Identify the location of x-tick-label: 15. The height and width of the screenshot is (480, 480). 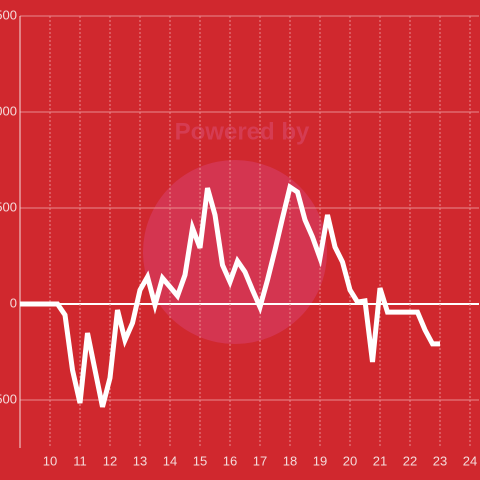
(200, 460).